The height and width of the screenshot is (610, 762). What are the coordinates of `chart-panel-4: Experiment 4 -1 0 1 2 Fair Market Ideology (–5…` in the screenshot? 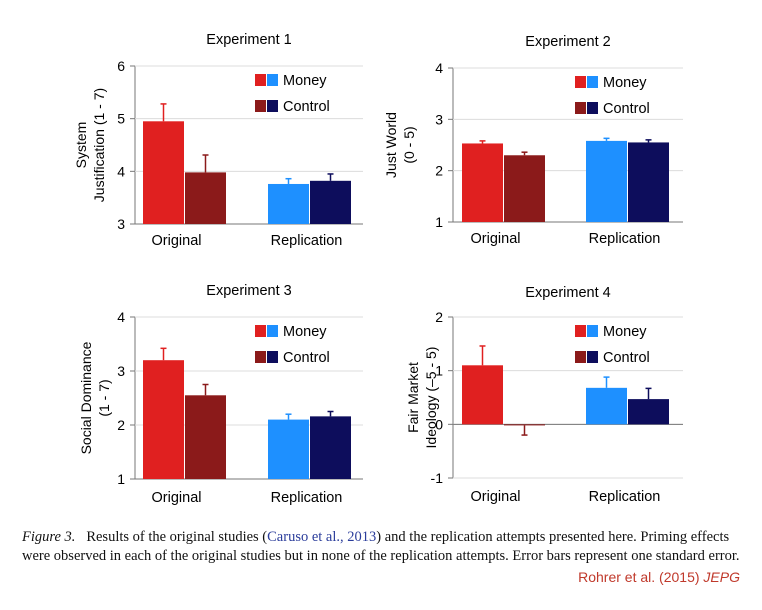 It's located at (544, 395).